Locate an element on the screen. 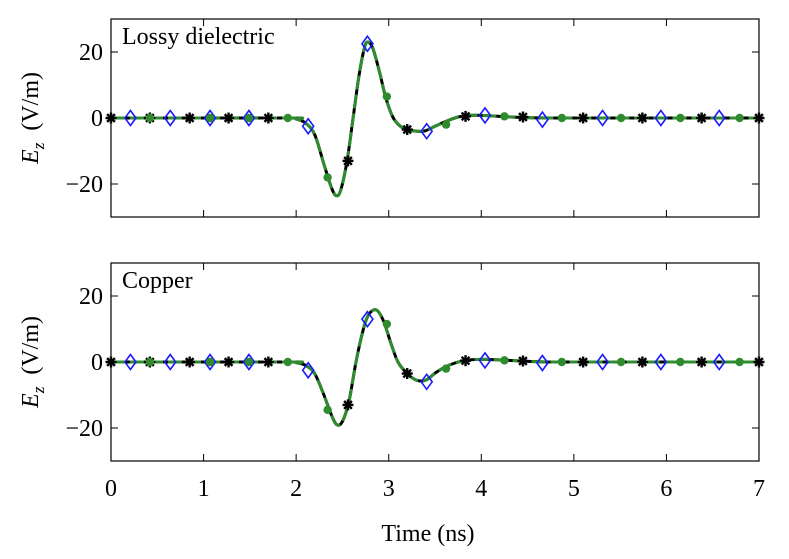 This screenshot has height=559, width=789. x-tick-label-1: 1 is located at coordinates (204, 489).